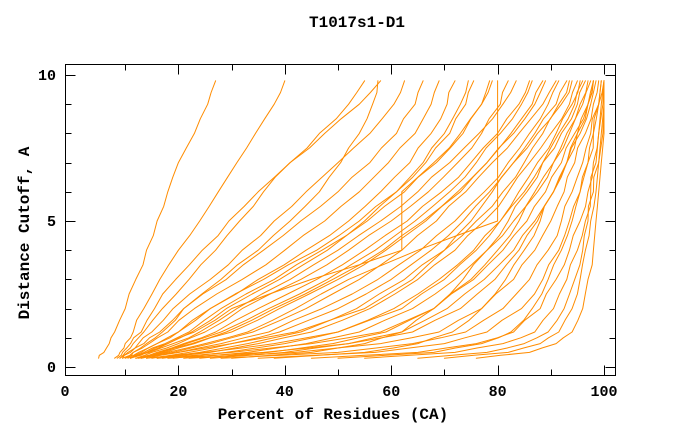 The width and height of the screenshot is (680, 440). I want to click on x-tick-label: 0, so click(64, 392).